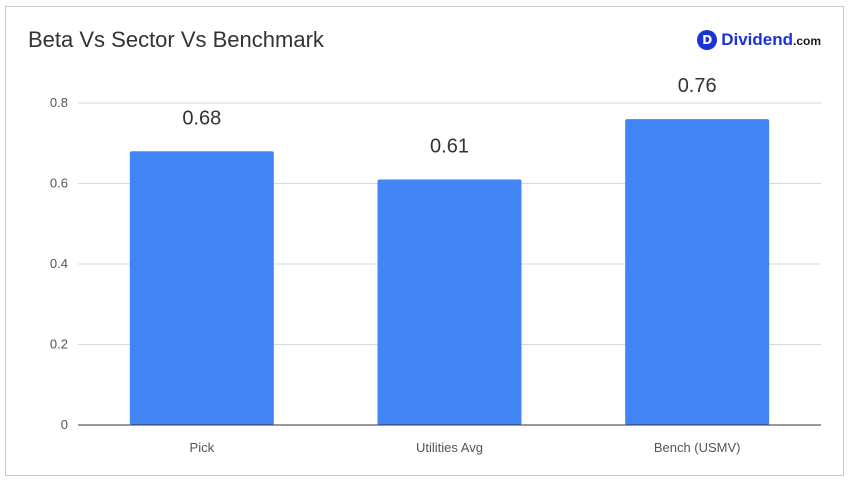 The width and height of the screenshot is (851, 483). Describe the element at coordinates (201, 118) in the screenshot. I see `bar-value-label: 0.68` at that location.